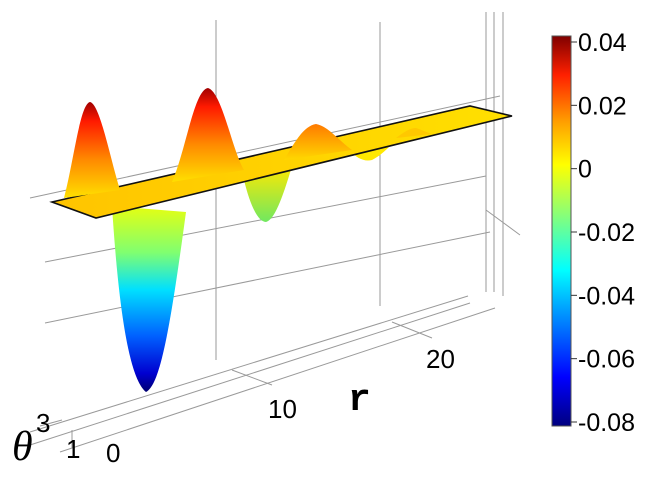 The image size is (666, 481). Describe the element at coordinates (585, 170) in the screenshot. I see `colorbar-tick-label: 0` at that location.